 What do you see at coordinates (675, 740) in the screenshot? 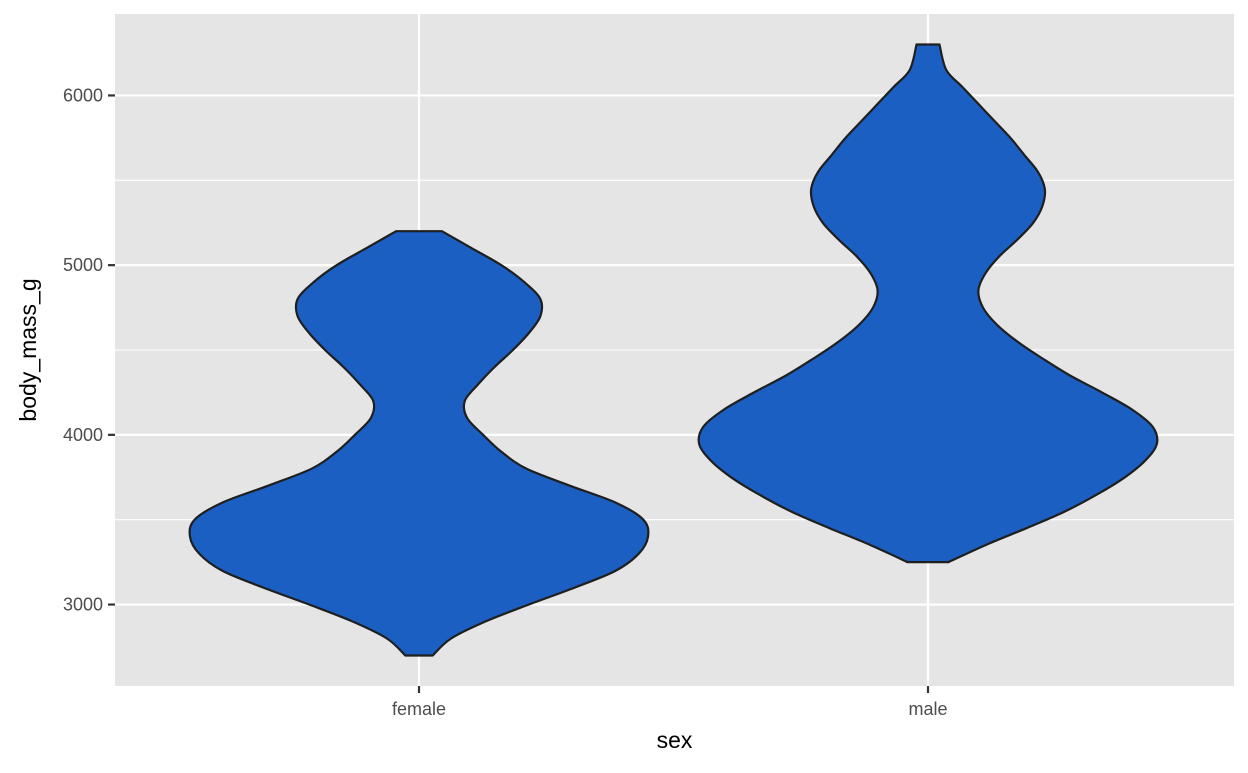
I see `x-axis-title: sex` at bounding box center [675, 740].